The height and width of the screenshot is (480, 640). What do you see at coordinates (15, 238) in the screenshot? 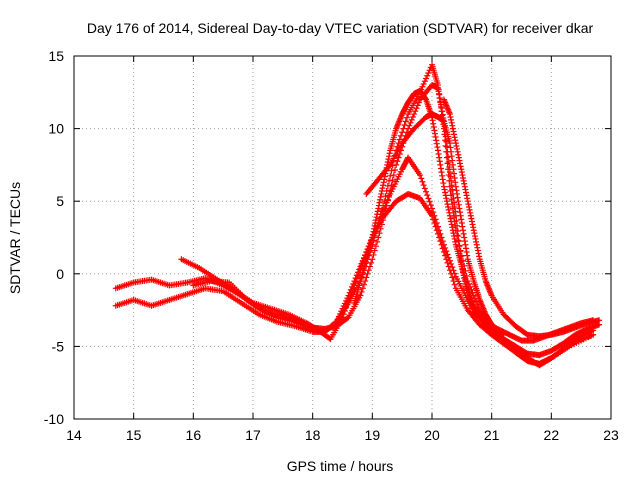
I see `y-axis-label: SDTVAR / TECUs` at bounding box center [15, 238].